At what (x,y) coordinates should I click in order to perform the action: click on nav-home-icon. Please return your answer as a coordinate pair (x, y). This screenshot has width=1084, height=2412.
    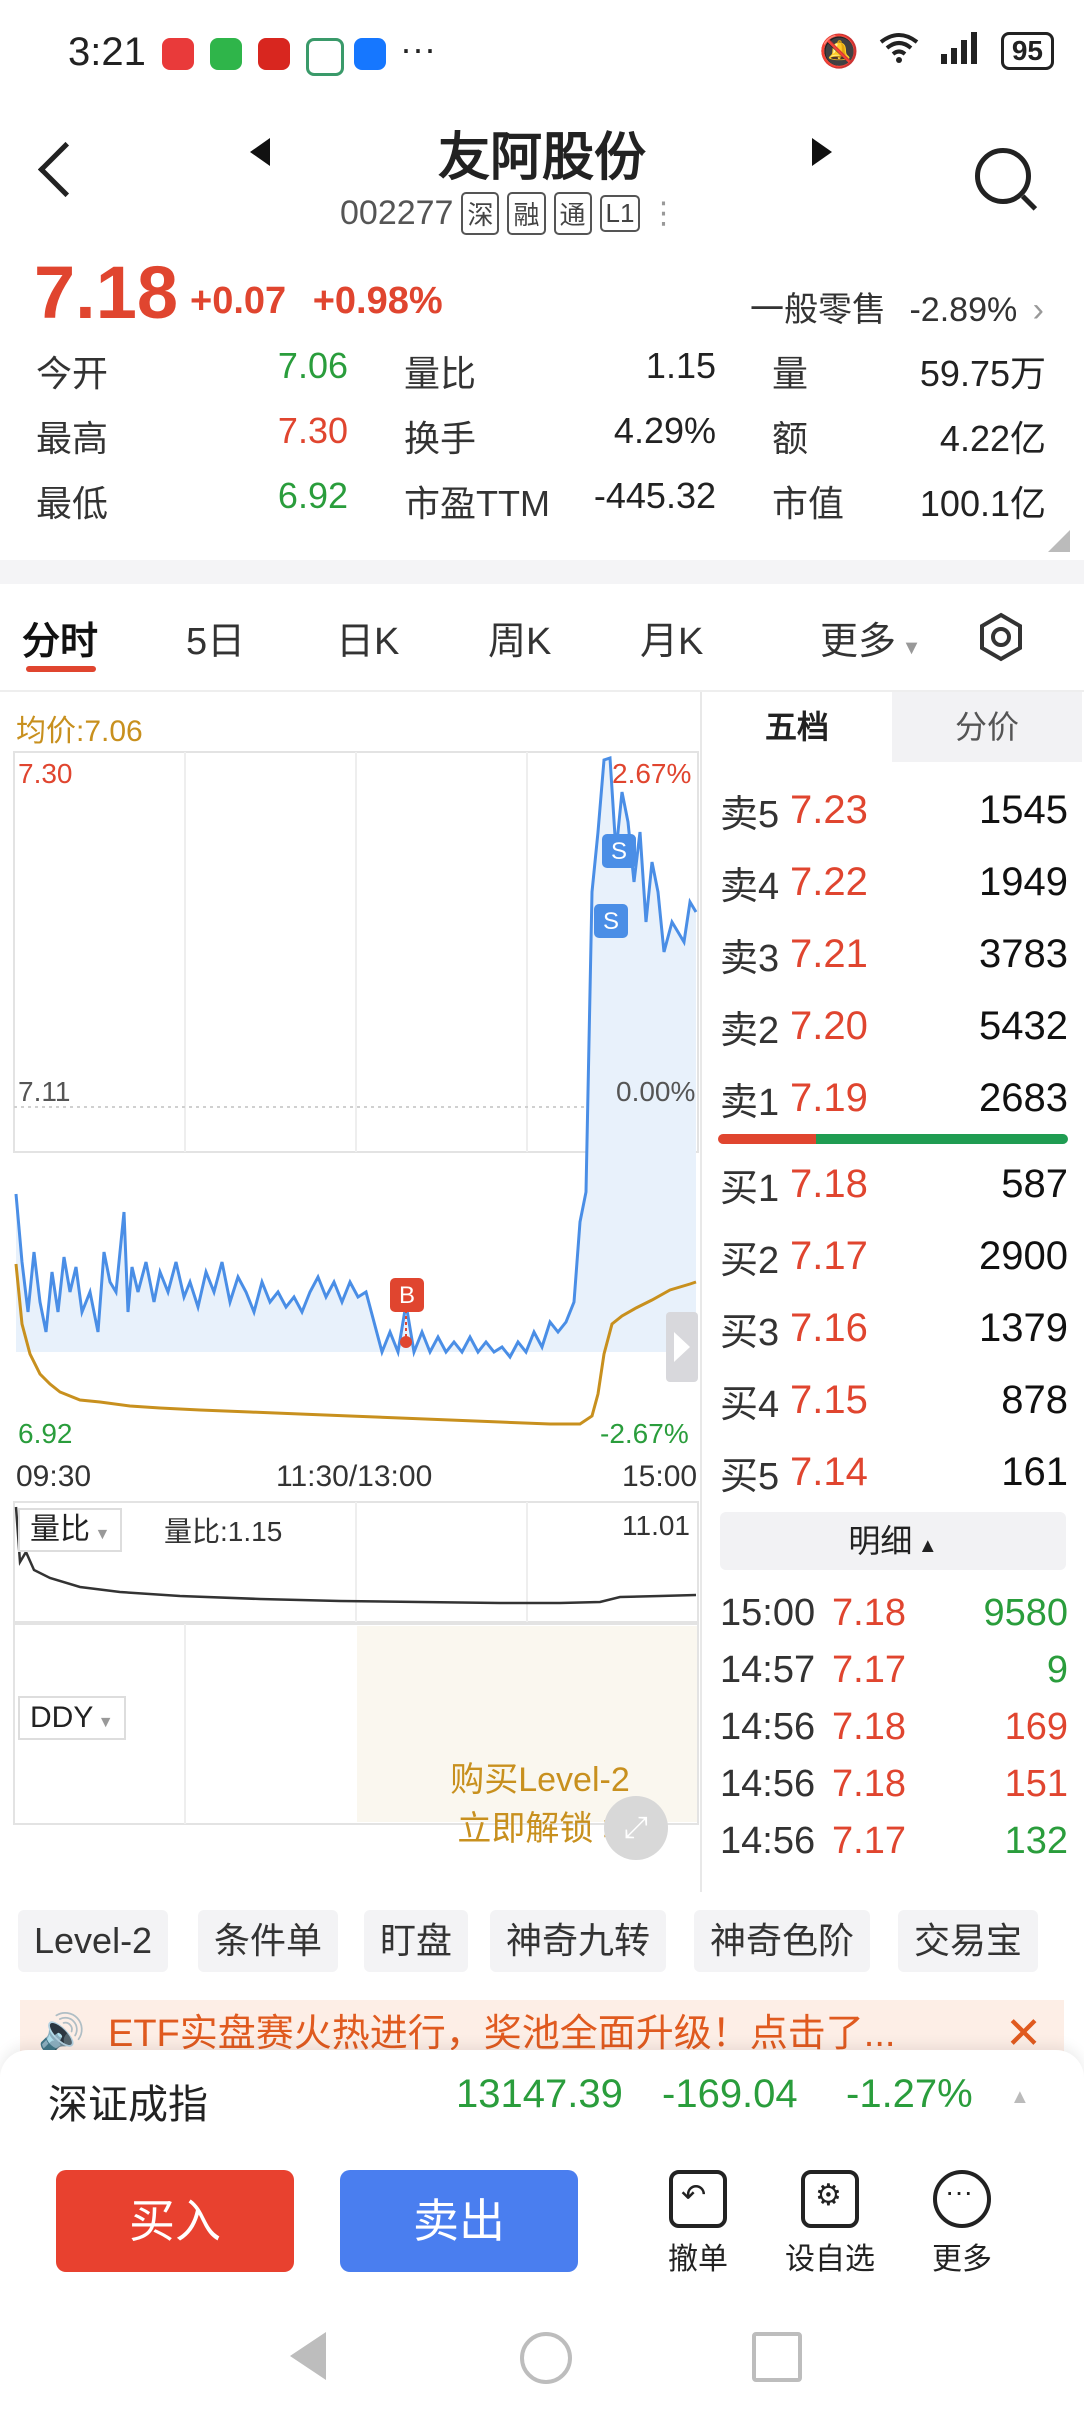
    Looking at the image, I should click on (546, 2358).